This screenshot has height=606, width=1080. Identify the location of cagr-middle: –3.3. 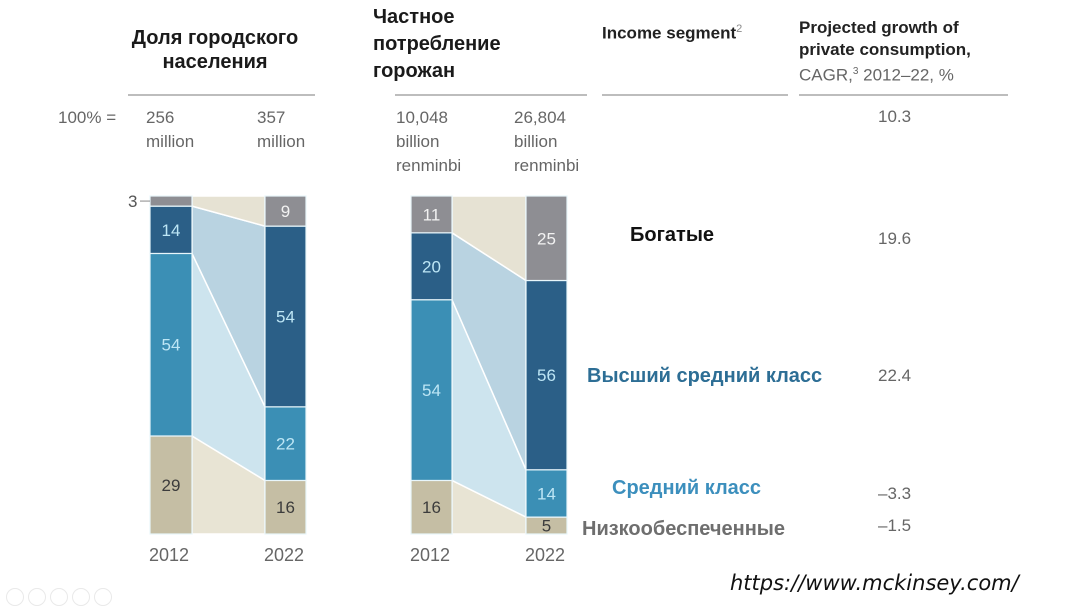
(895, 493).